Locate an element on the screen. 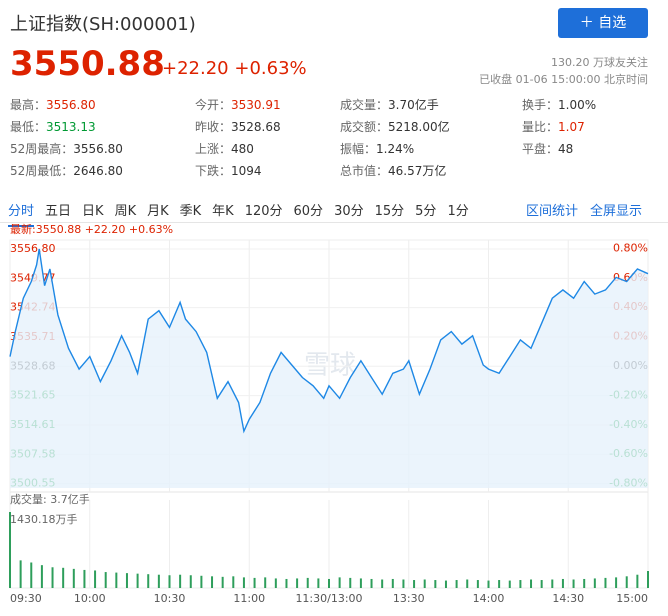 The height and width of the screenshot is (616, 668). tabs: 分时 五日 日K 周K 月K 季K 年K 120分 60分 30分 15分 5分 1分 is located at coordinates (238, 212).